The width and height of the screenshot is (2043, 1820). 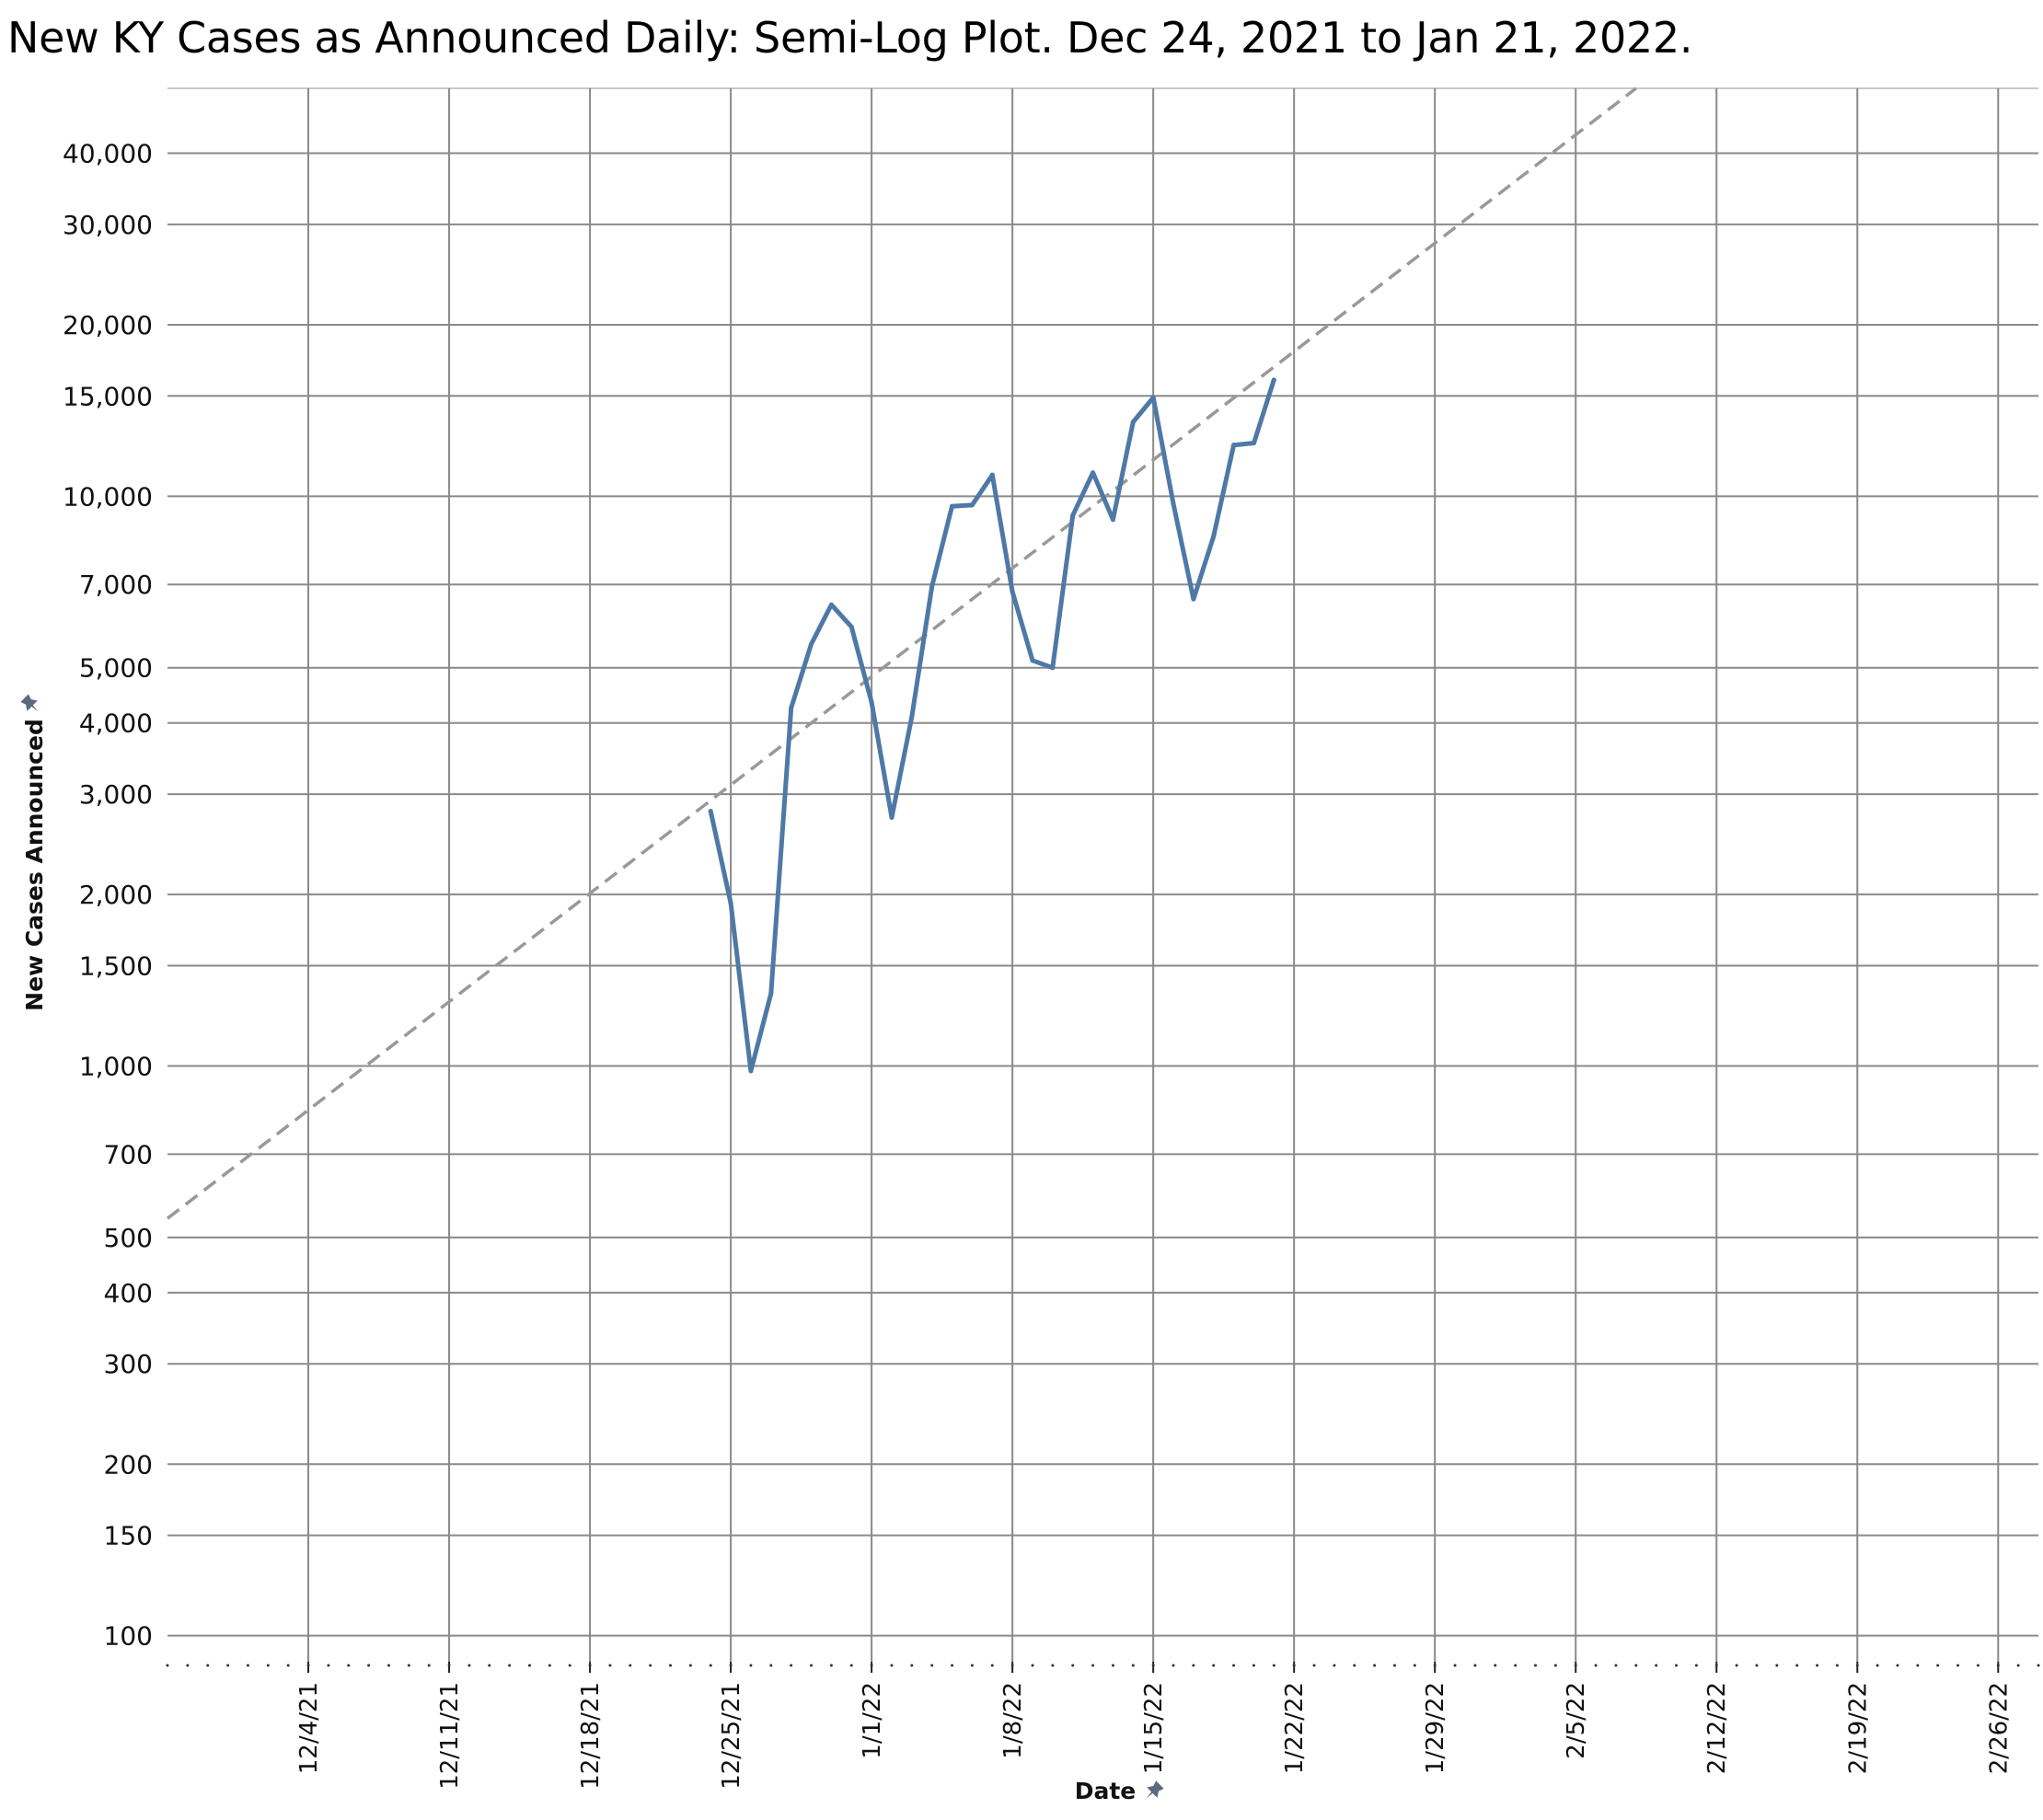 What do you see at coordinates (450, 1736) in the screenshot?
I see `x-tick-label: 12/11/21` at bounding box center [450, 1736].